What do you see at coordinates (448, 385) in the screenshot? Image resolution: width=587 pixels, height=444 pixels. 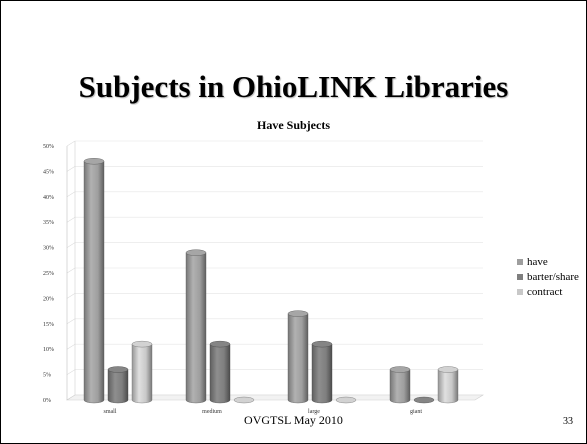 I see `bar-contract-giant` at bounding box center [448, 385].